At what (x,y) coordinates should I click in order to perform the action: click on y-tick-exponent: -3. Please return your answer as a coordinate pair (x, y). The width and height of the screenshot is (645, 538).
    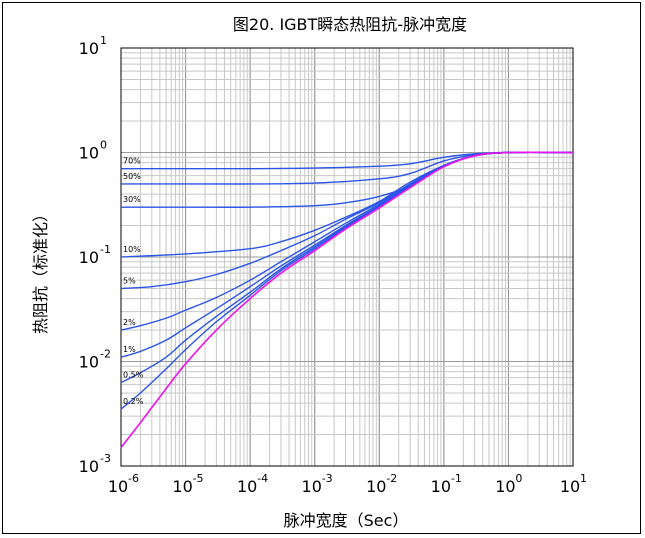
    Looking at the image, I should click on (105, 458).